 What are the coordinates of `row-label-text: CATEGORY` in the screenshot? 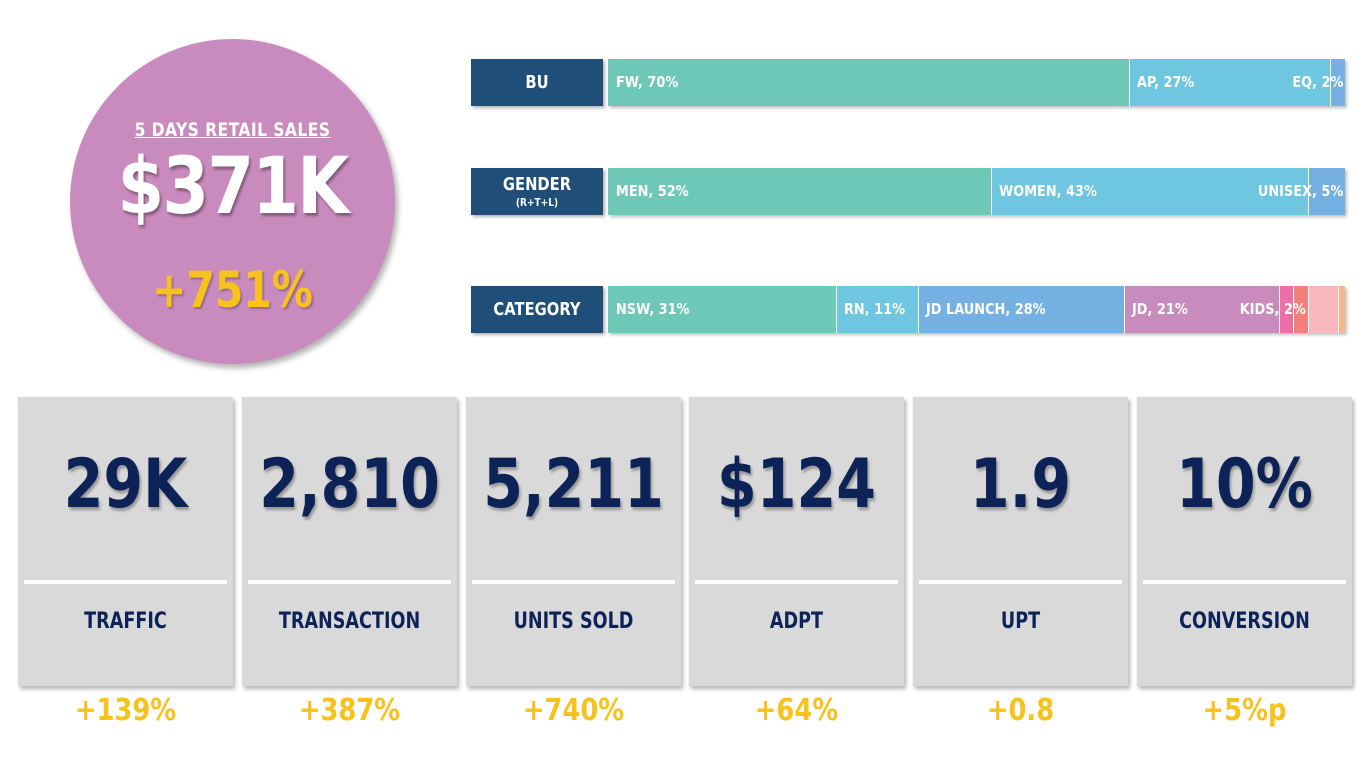 It's located at (537, 309).